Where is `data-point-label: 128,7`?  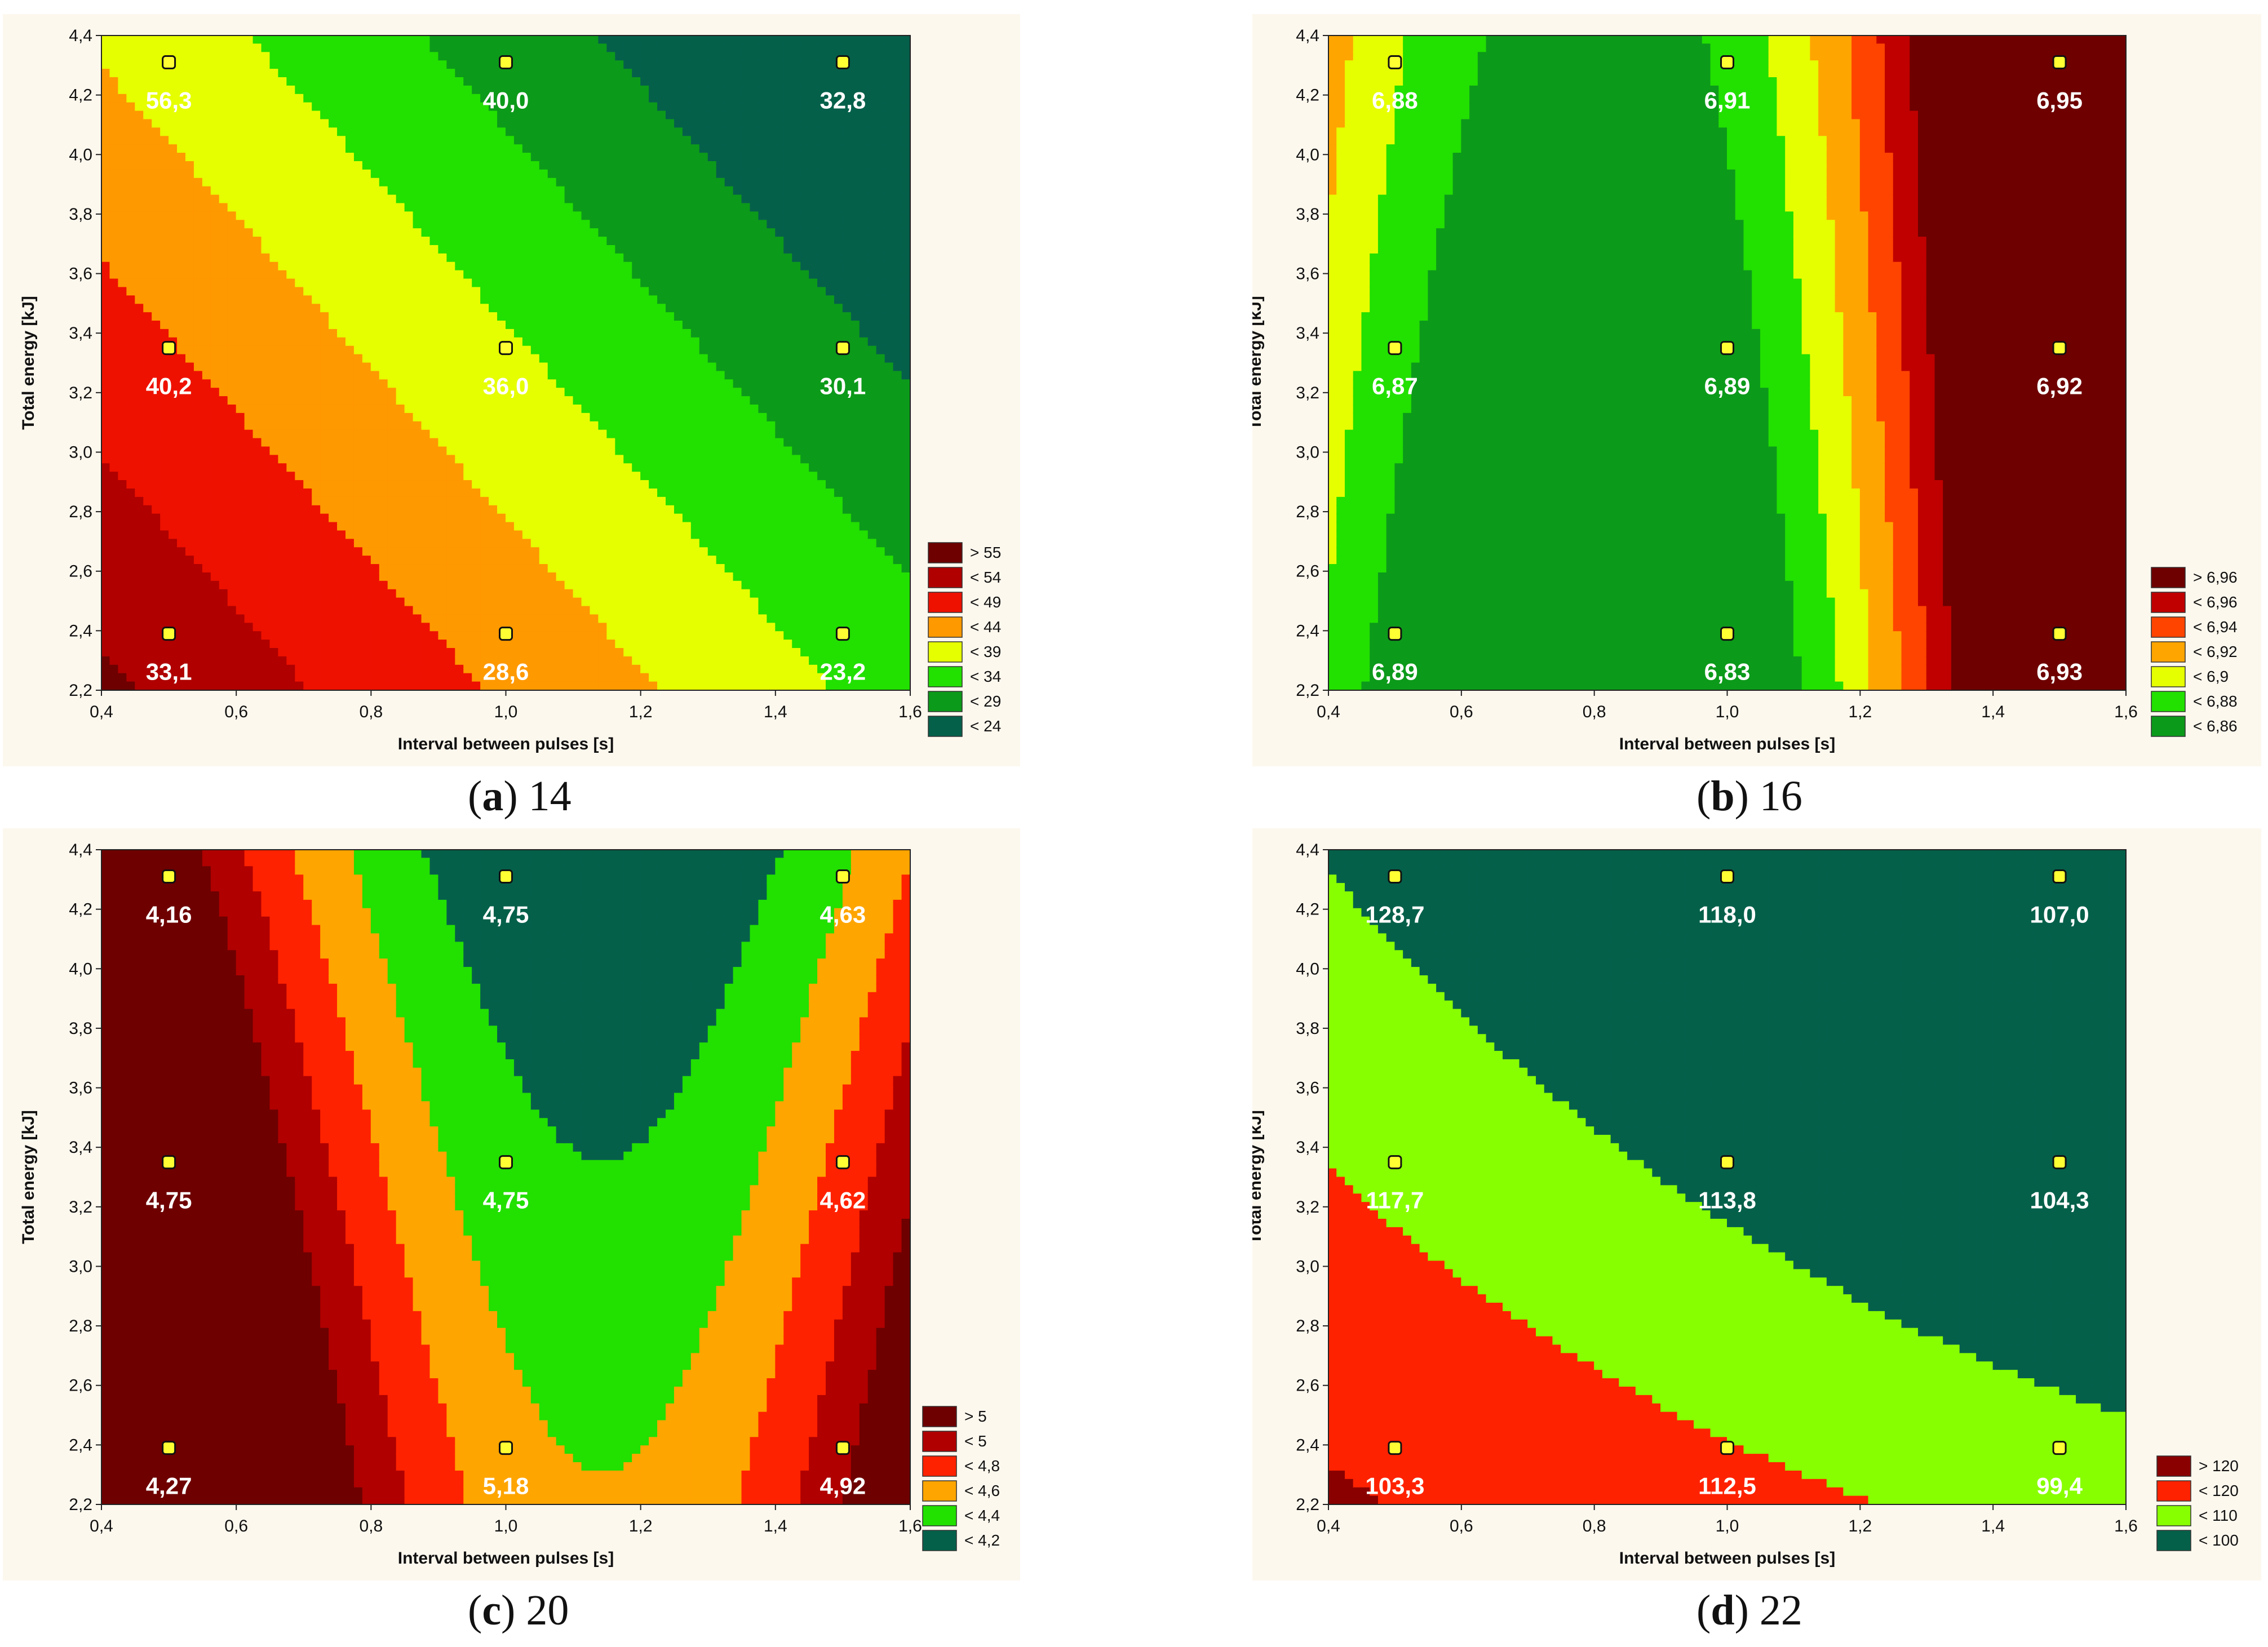 data-point-label: 128,7 is located at coordinates (1395, 915).